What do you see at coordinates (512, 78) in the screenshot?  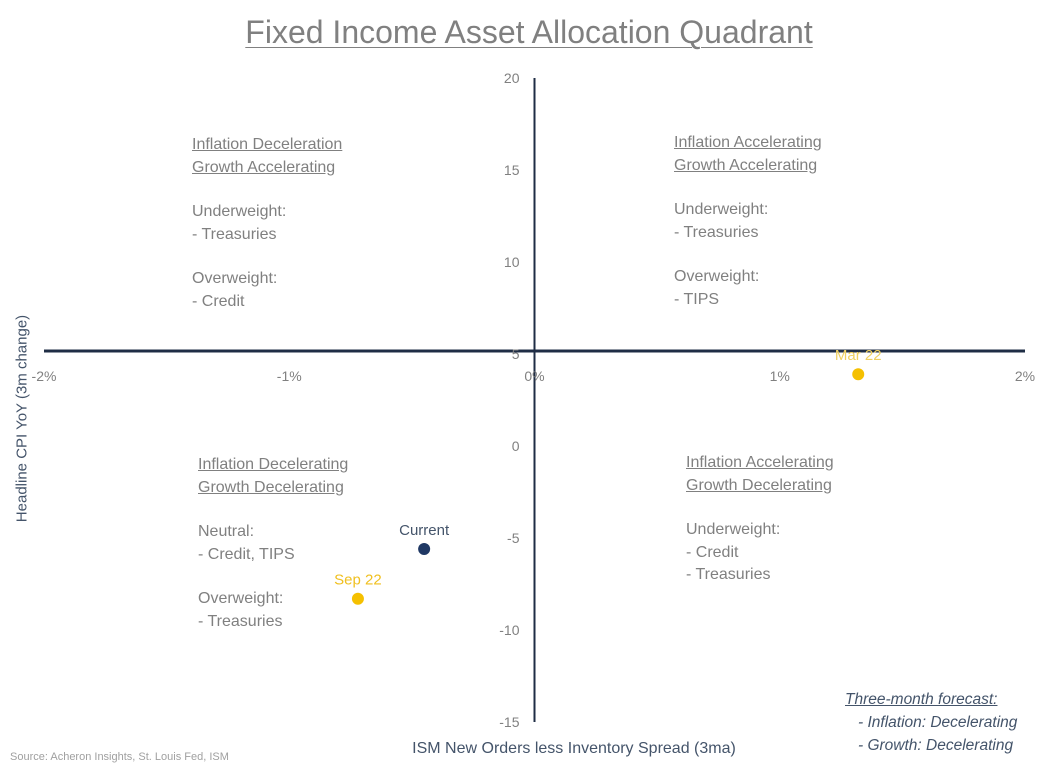 I see `y-tick-label: 20` at bounding box center [512, 78].